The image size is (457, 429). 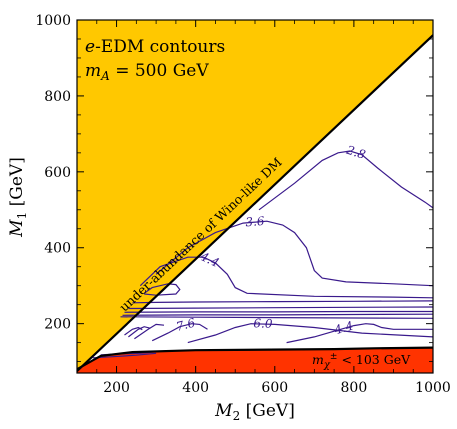 What do you see at coordinates (147, 72) in the screenshot?
I see `annotation-mass: mA = 500 GeV` at bounding box center [147, 72].